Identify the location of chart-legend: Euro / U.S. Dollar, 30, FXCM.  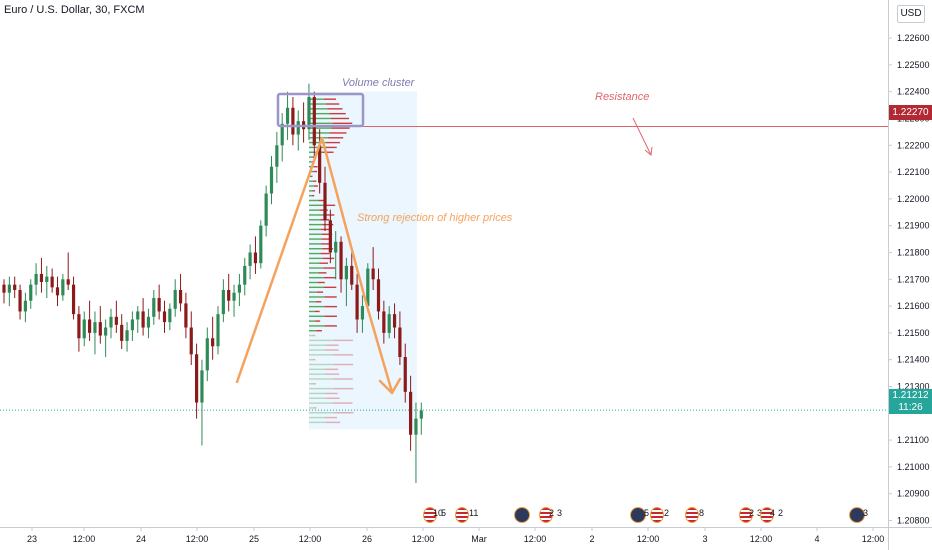
(74, 10).